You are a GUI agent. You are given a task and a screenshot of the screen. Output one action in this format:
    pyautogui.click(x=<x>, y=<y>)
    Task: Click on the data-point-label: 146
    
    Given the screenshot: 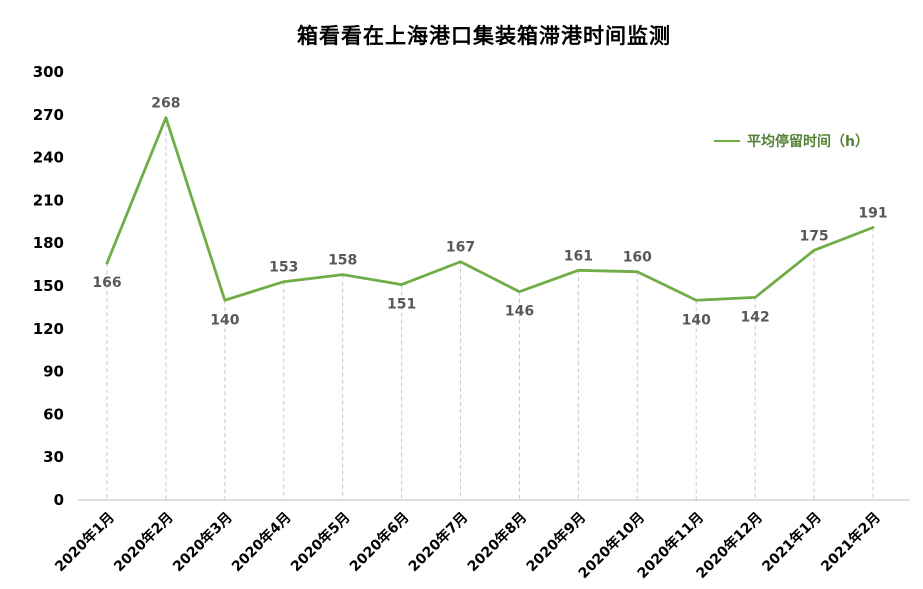 What is the action you would take?
    pyautogui.click(x=519, y=312)
    